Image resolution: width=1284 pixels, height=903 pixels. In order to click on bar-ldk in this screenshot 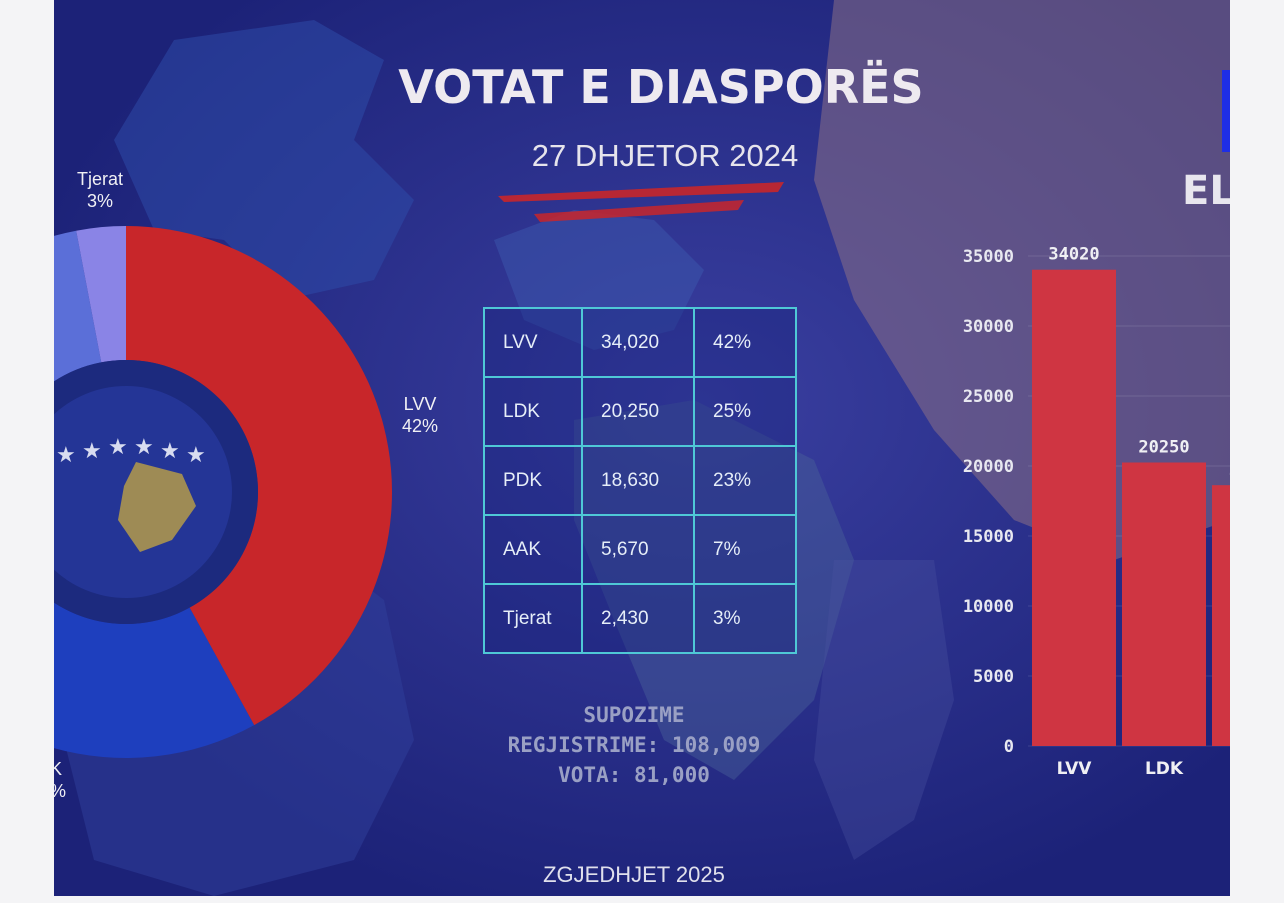, I will do `click(1164, 604)`.